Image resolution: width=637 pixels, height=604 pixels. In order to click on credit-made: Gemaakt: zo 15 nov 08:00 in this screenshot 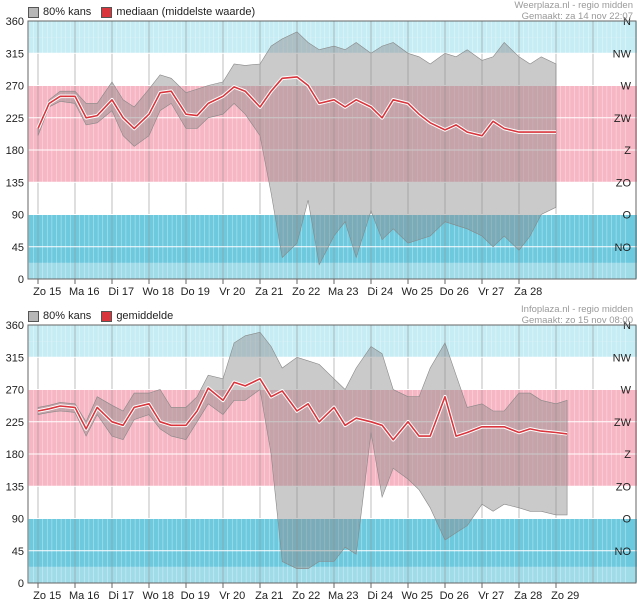, I will do `click(577, 320)`.